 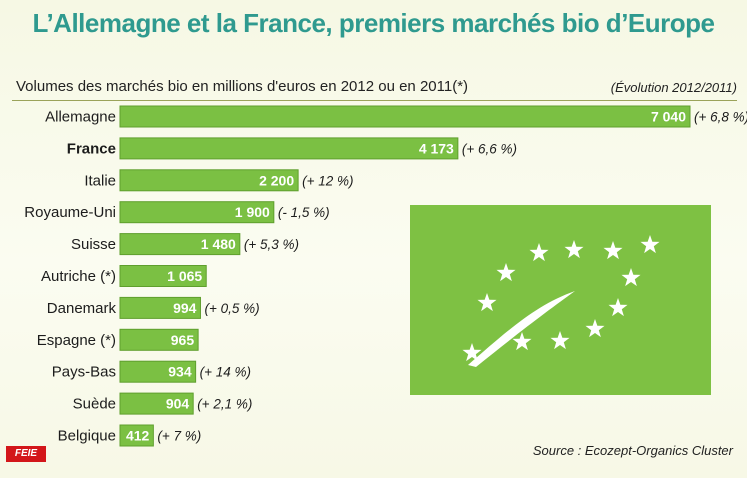 What do you see at coordinates (91, 148) in the screenshot?
I see `category-label: France` at bounding box center [91, 148].